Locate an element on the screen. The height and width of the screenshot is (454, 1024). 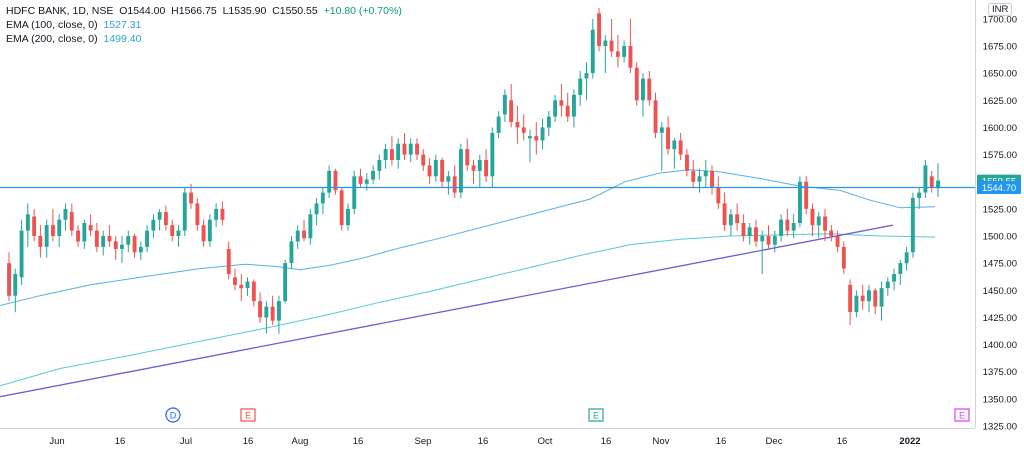
legend-ema100-row: EMA (100, close, 0) 1527.31 is located at coordinates (204, 25).